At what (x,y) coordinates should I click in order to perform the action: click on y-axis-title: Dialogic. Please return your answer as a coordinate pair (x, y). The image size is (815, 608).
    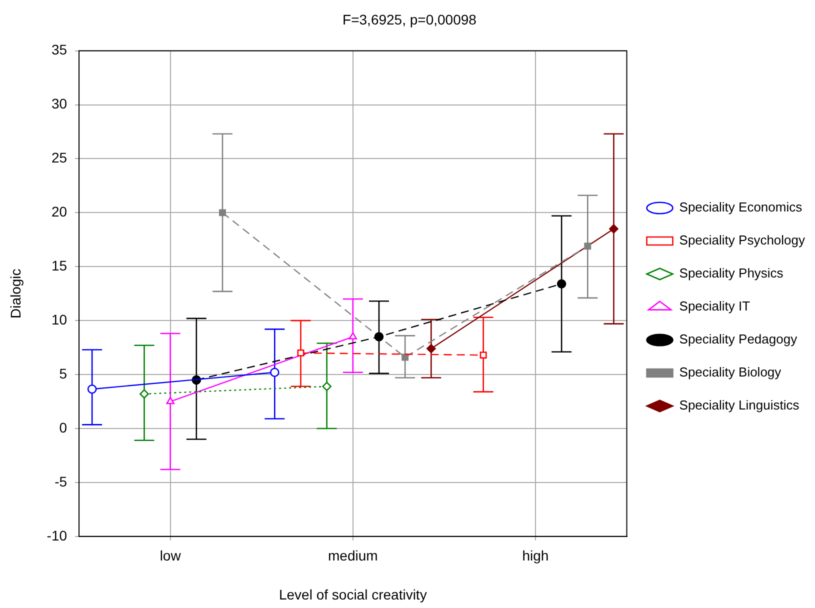
    Looking at the image, I should click on (15, 293).